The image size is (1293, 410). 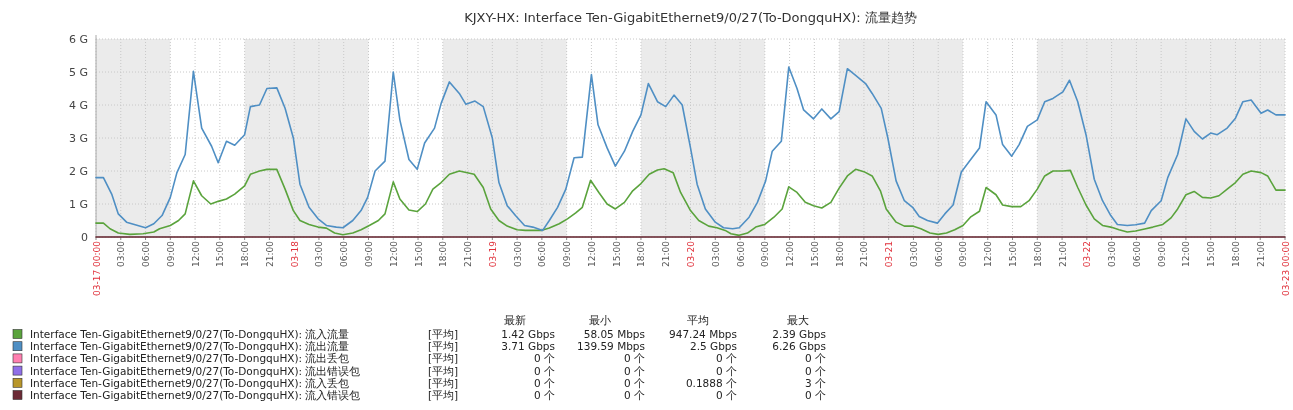 What do you see at coordinates (1087, 254) in the screenshot?
I see `x-tick-label: 03-22` at bounding box center [1087, 254].